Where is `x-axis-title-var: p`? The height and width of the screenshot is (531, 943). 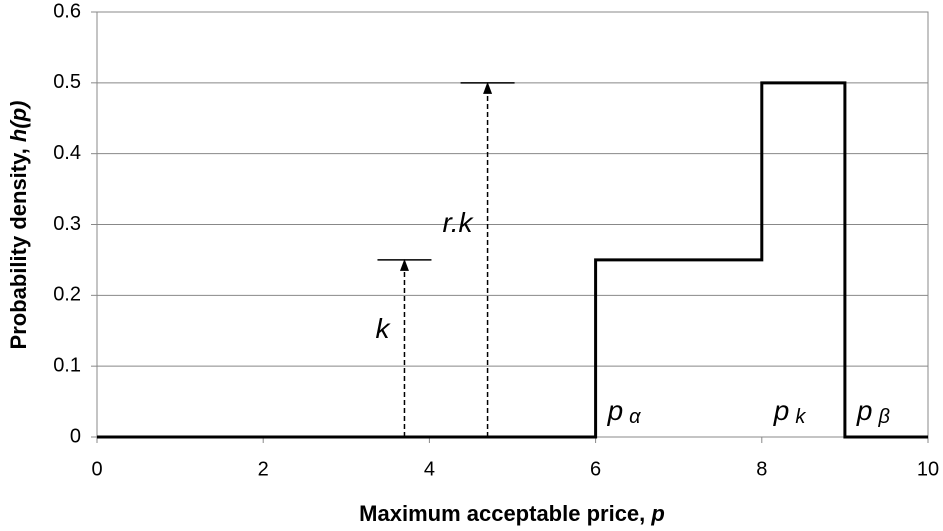
x-axis-title-var: p is located at coordinates (657, 513).